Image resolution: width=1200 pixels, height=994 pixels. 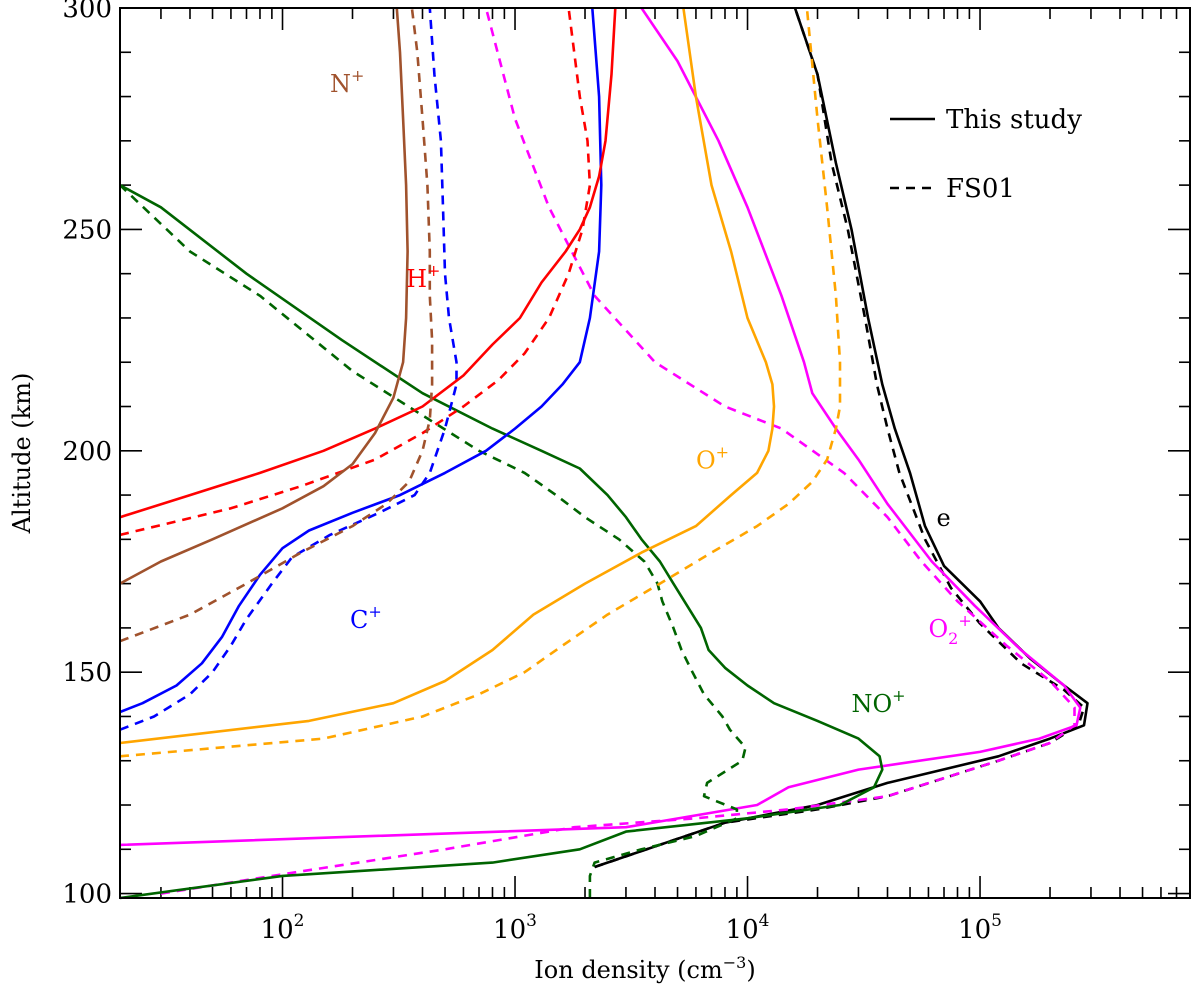 I want to click on curve-label-n: N+, so click(x=347, y=82).